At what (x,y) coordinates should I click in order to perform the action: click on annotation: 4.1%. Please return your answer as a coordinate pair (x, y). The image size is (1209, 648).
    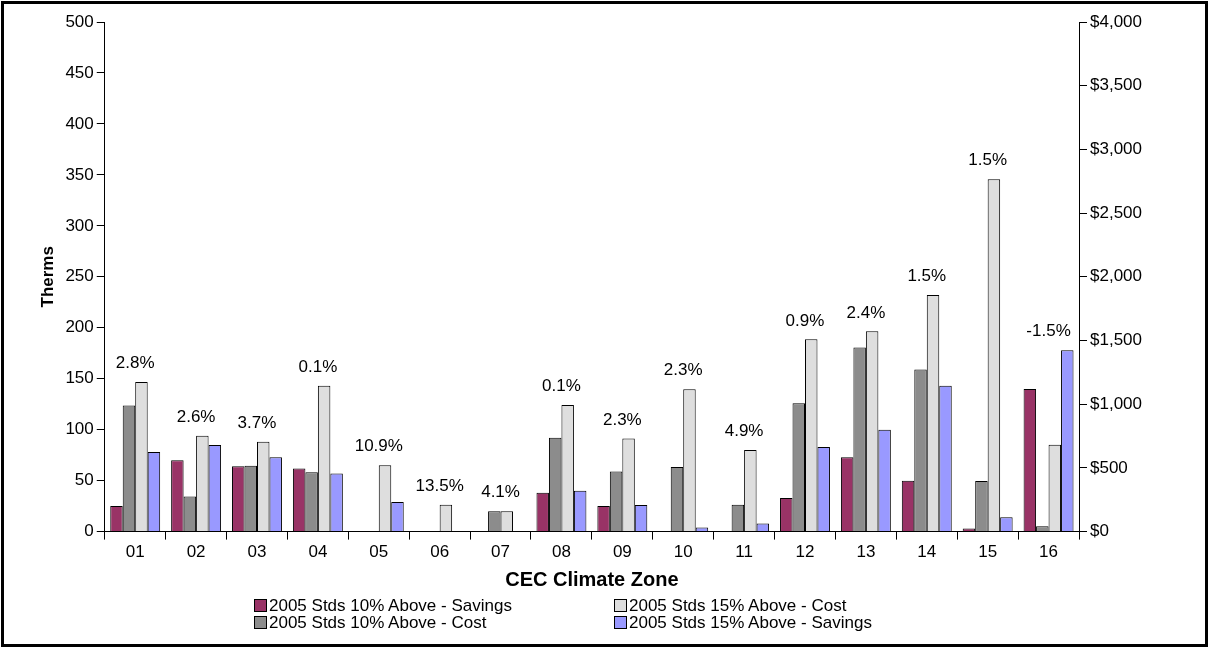
    Looking at the image, I should click on (500, 492).